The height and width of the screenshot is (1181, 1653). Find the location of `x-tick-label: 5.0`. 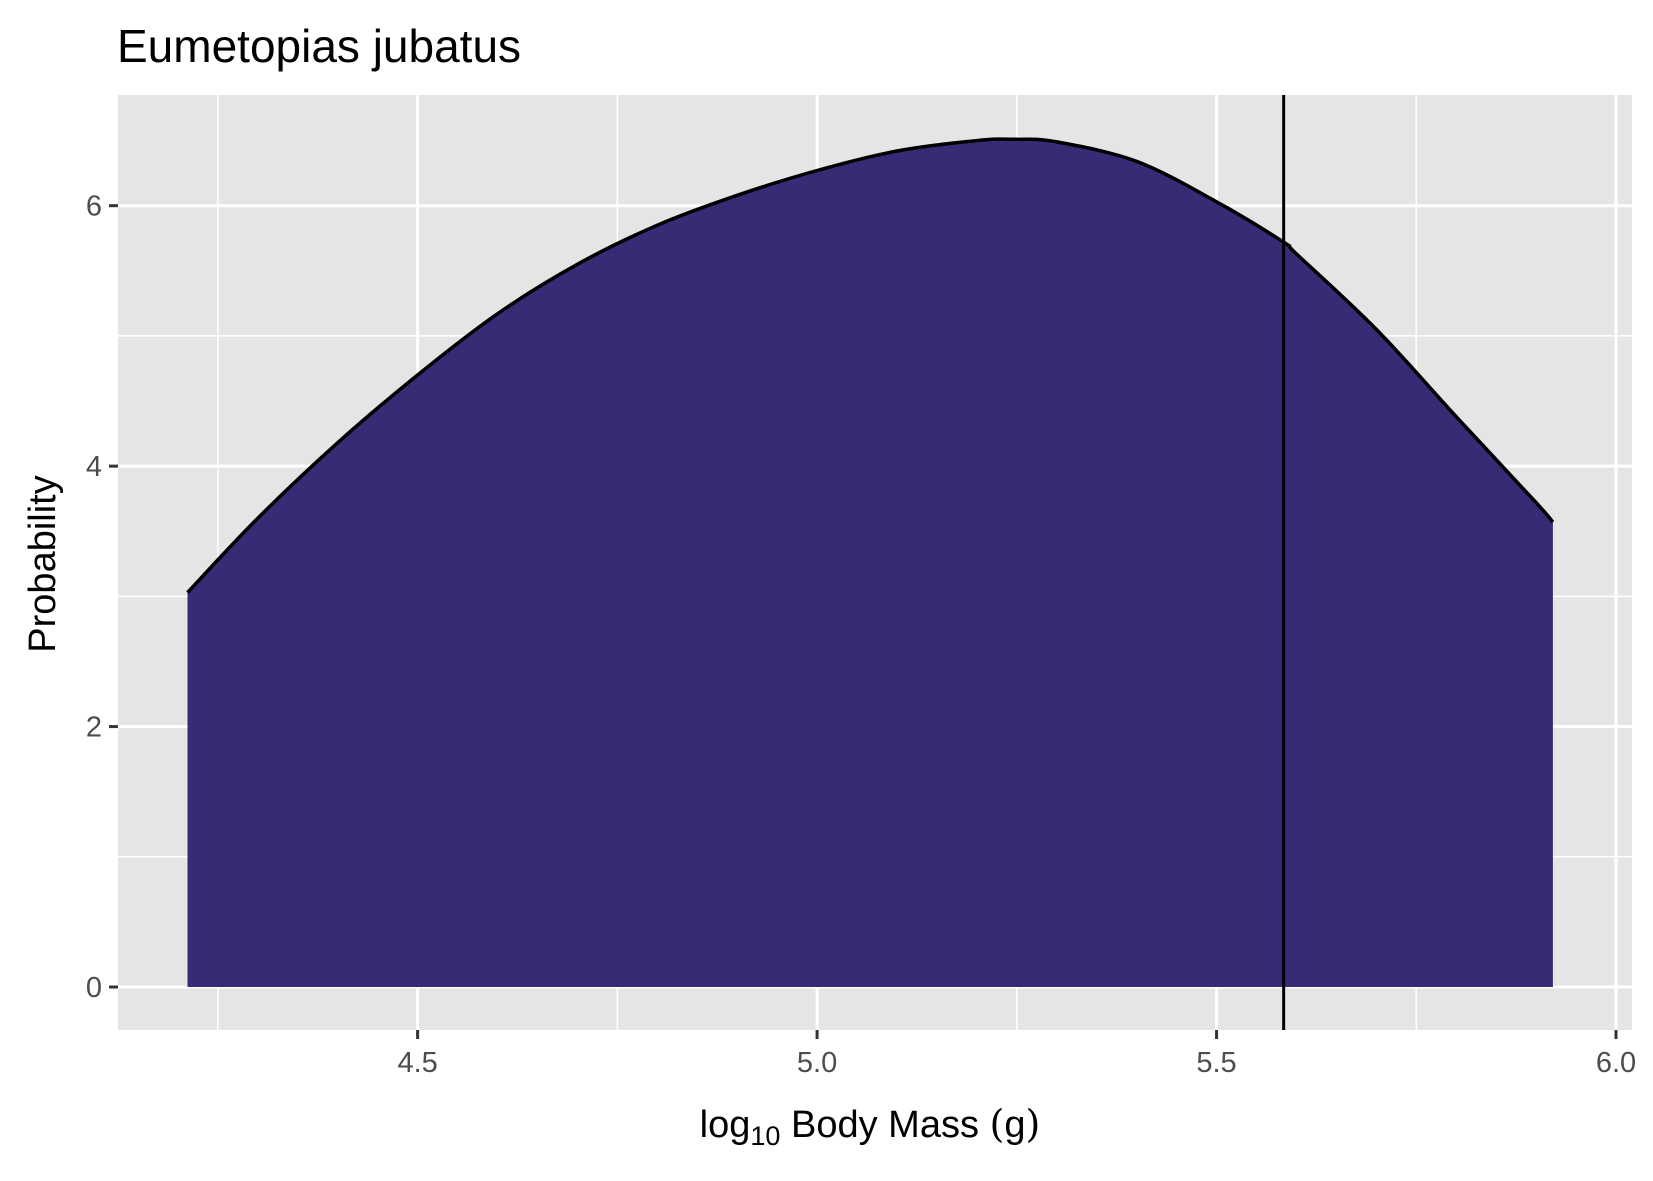

x-tick-label: 5.0 is located at coordinates (817, 1063).